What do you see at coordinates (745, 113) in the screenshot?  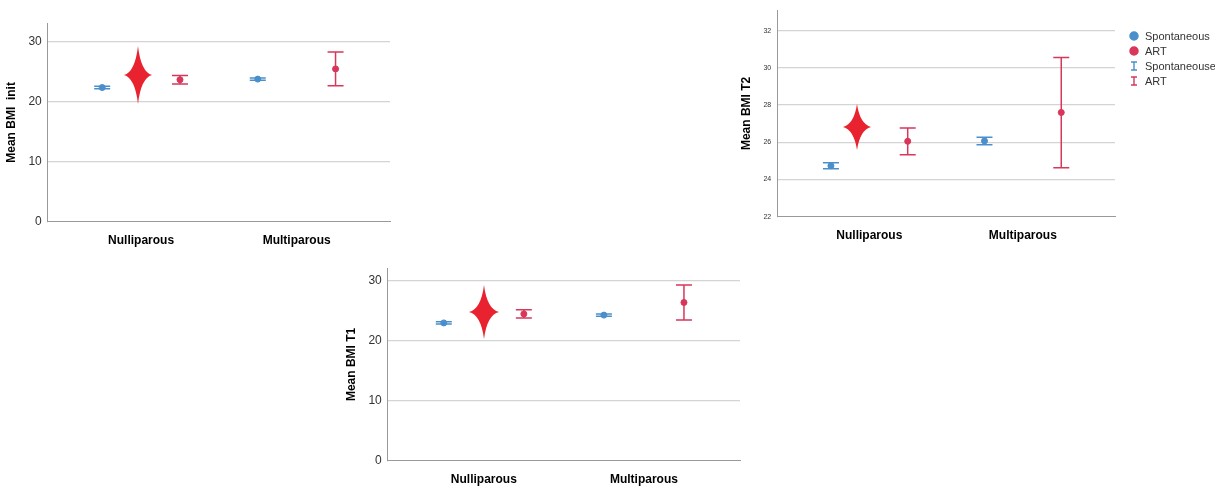 I see `y-axis-title: Mean BMI T2` at bounding box center [745, 113].